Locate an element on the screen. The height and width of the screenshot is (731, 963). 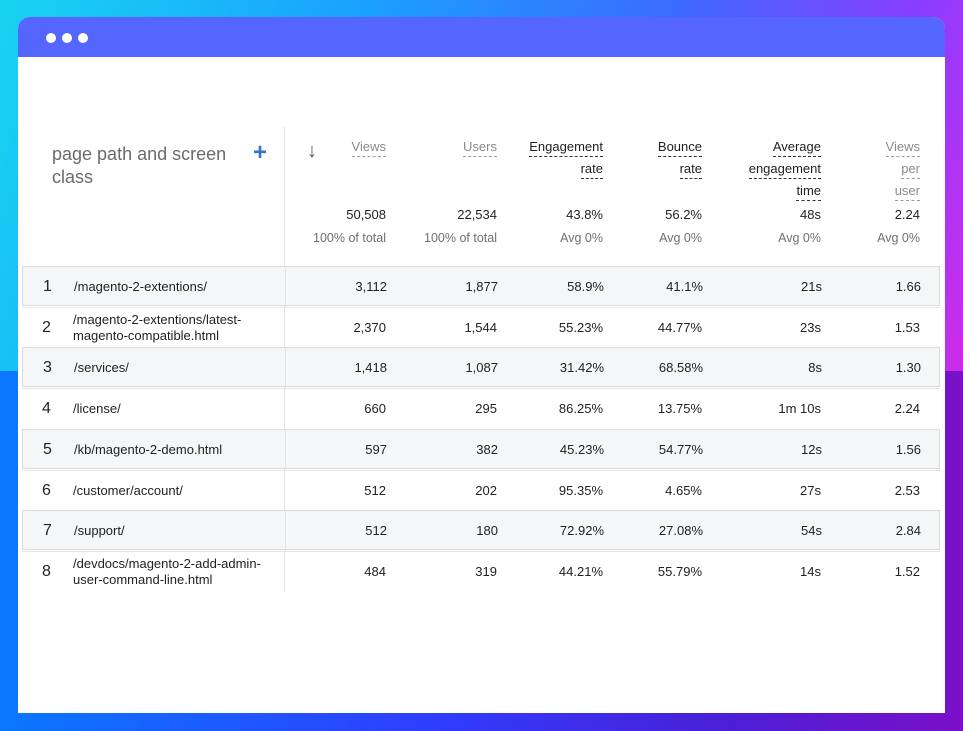
table-row: 4/license/660 295 86.25% 13.75% 1m 10s 2.24 is located at coordinates (481, 409).